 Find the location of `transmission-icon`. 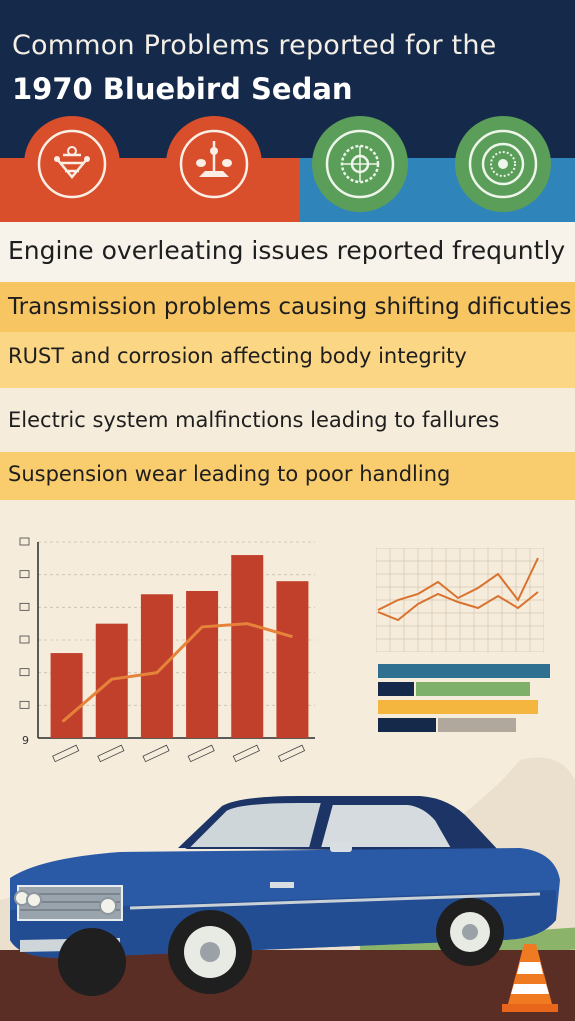

transmission-icon is located at coordinates (214, 164).